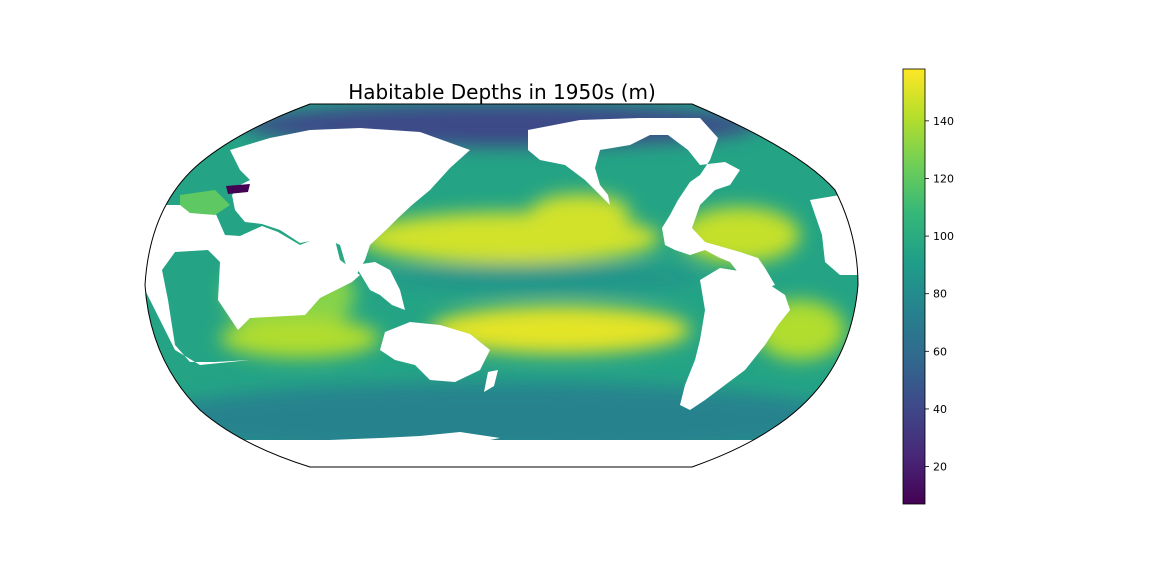 The height and width of the screenshot is (576, 1152). What do you see at coordinates (943, 178) in the screenshot?
I see `colorbar-tick-label: 120` at bounding box center [943, 178].